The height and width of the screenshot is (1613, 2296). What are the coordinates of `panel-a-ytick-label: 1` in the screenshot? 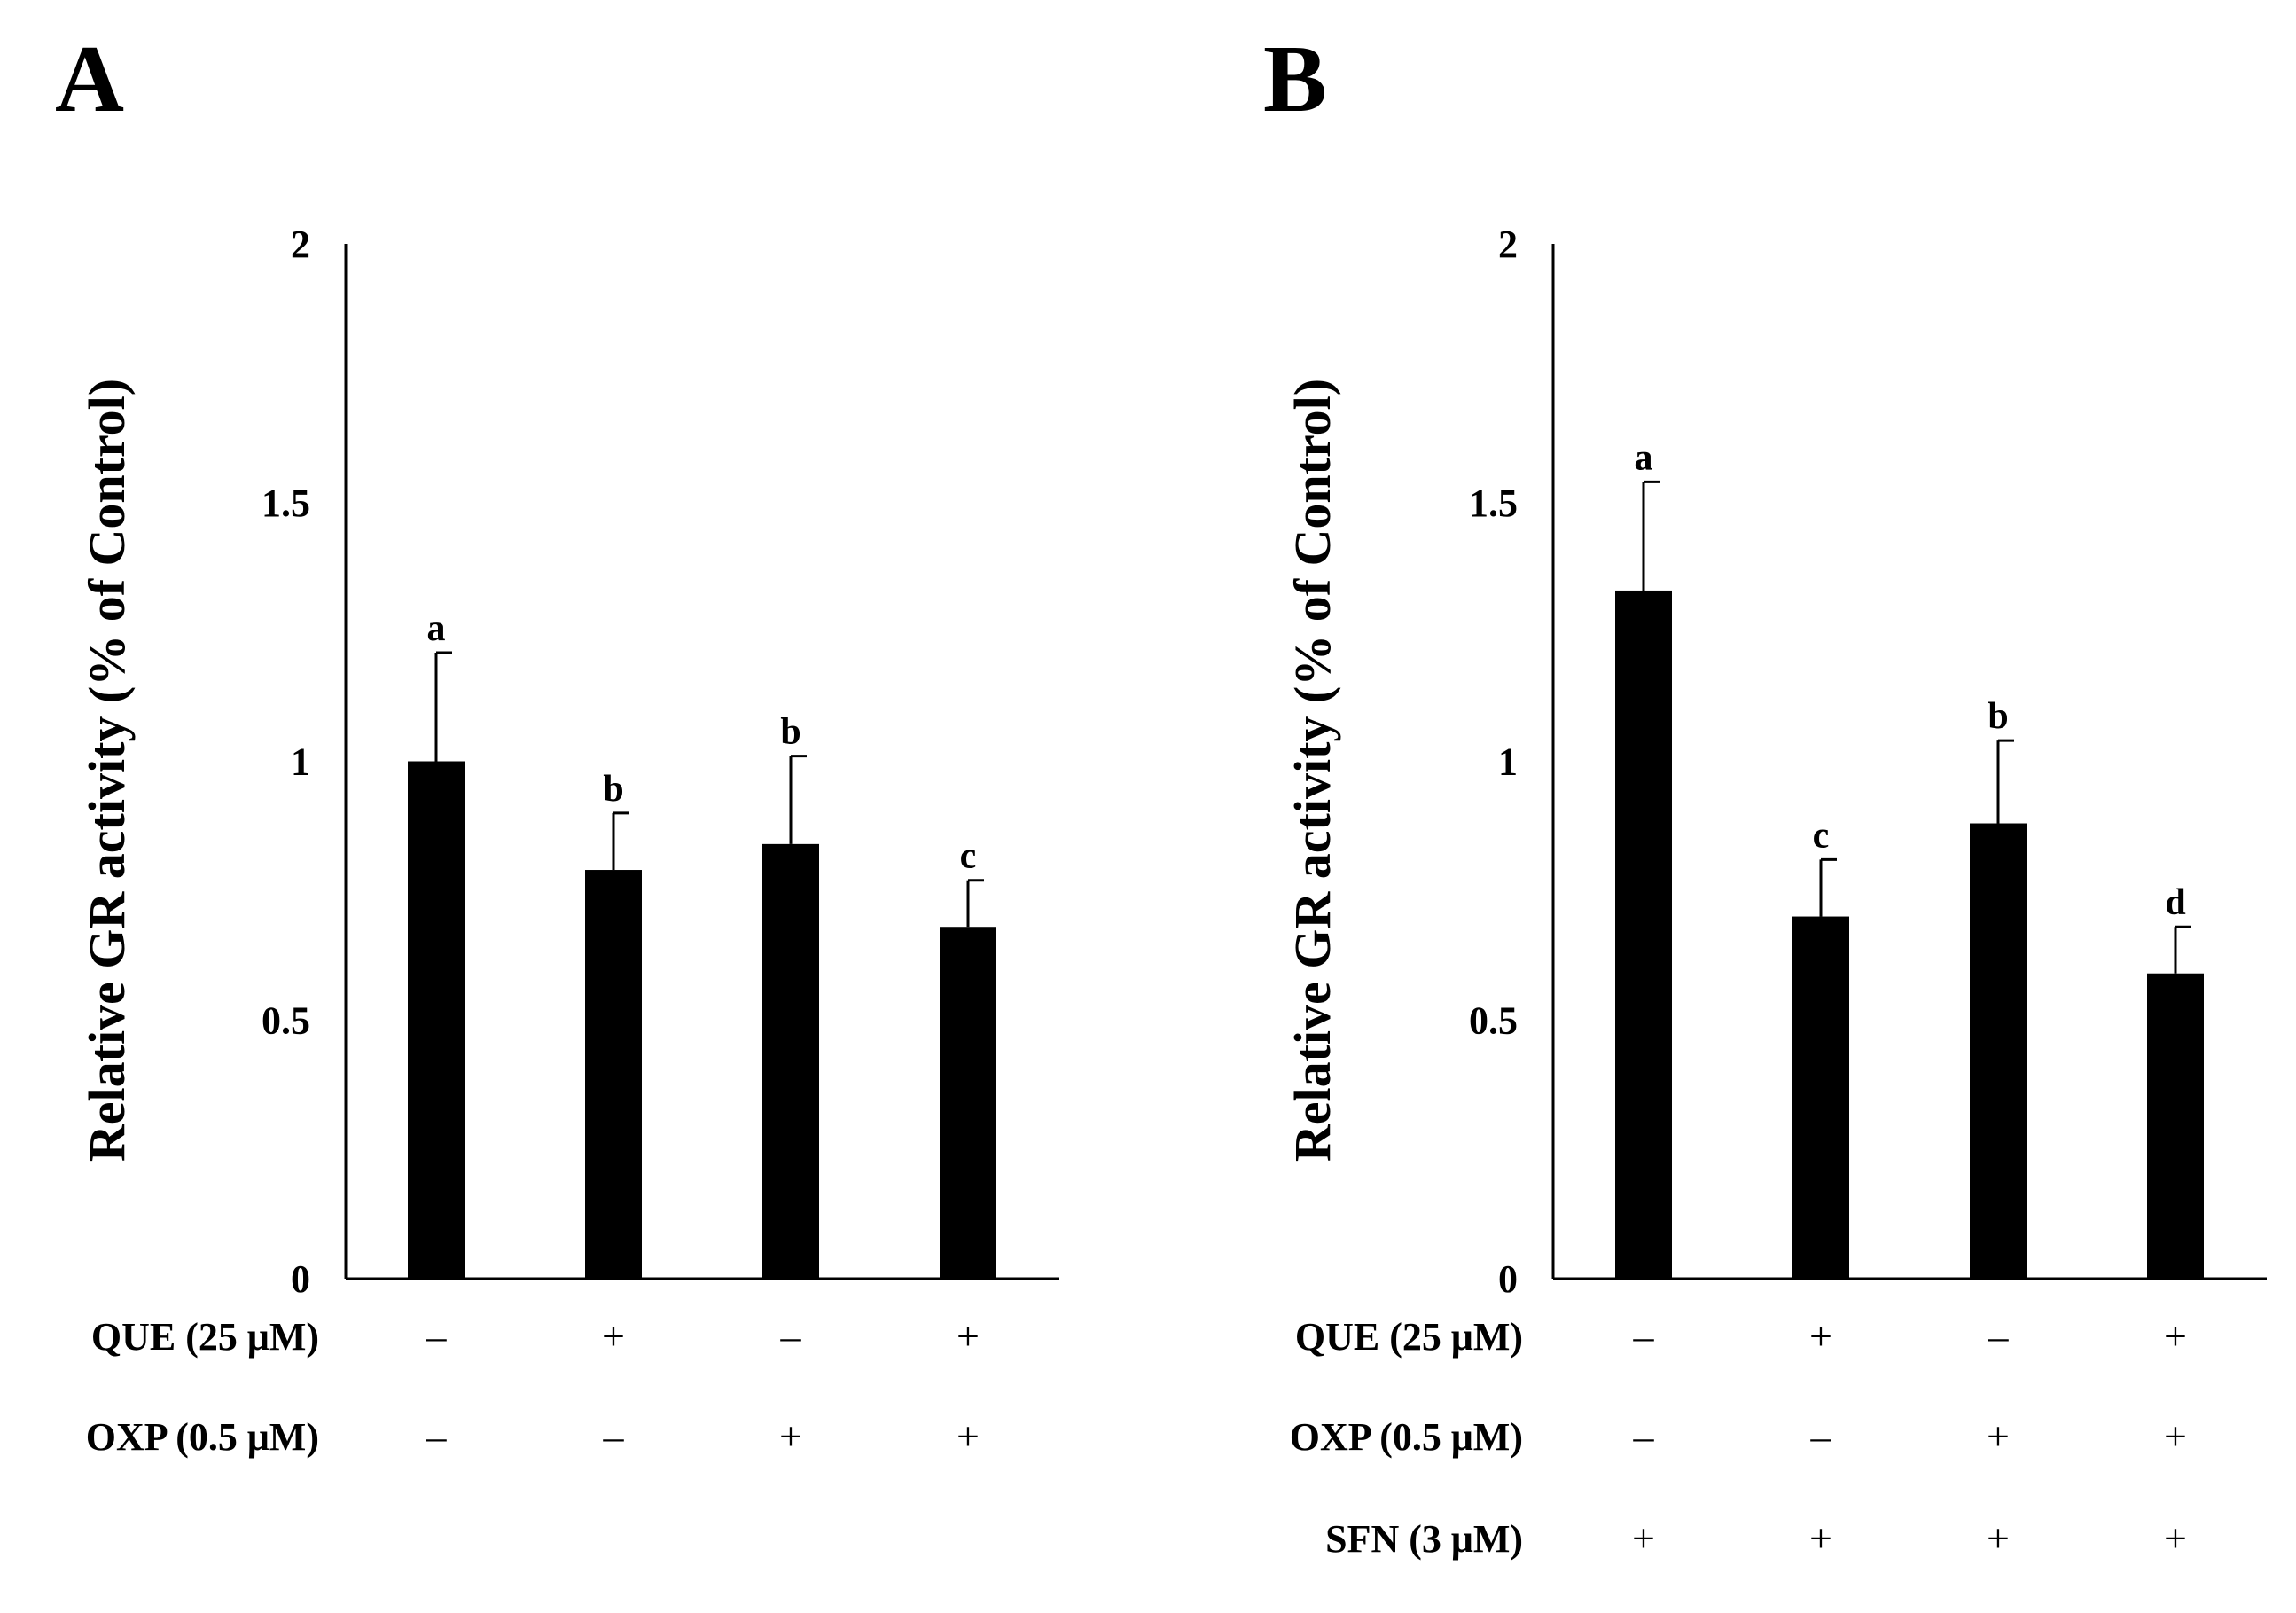 It's located at (300, 762).